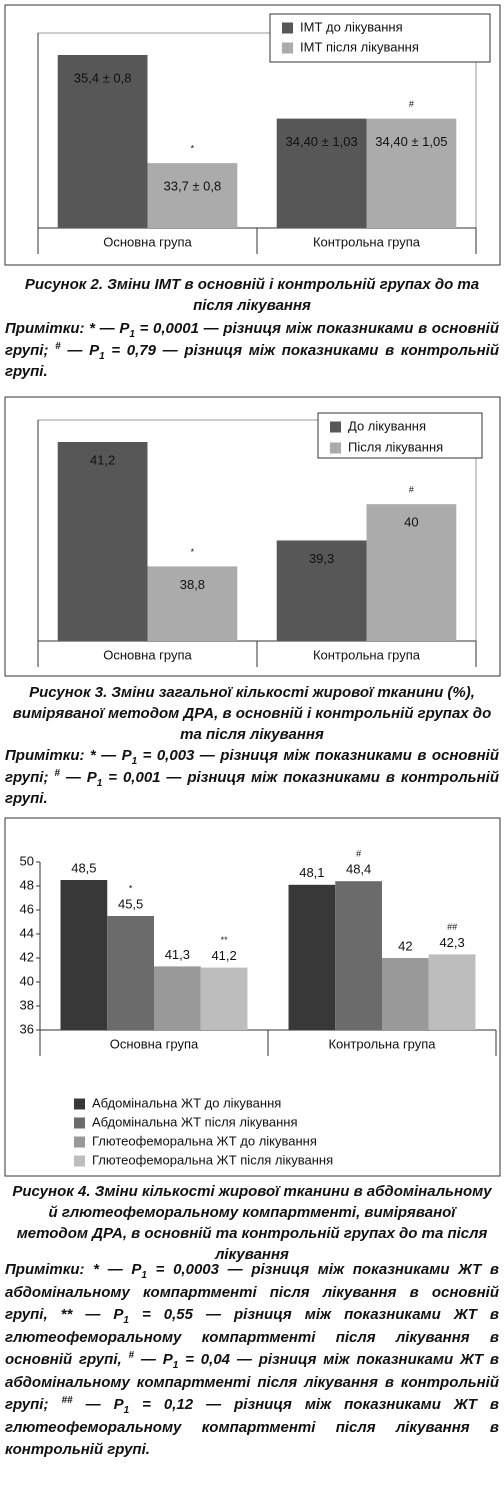 The width and height of the screenshot is (504, 1490). I want to click on value-label: 35,4 ± 0,8, so click(103, 77).